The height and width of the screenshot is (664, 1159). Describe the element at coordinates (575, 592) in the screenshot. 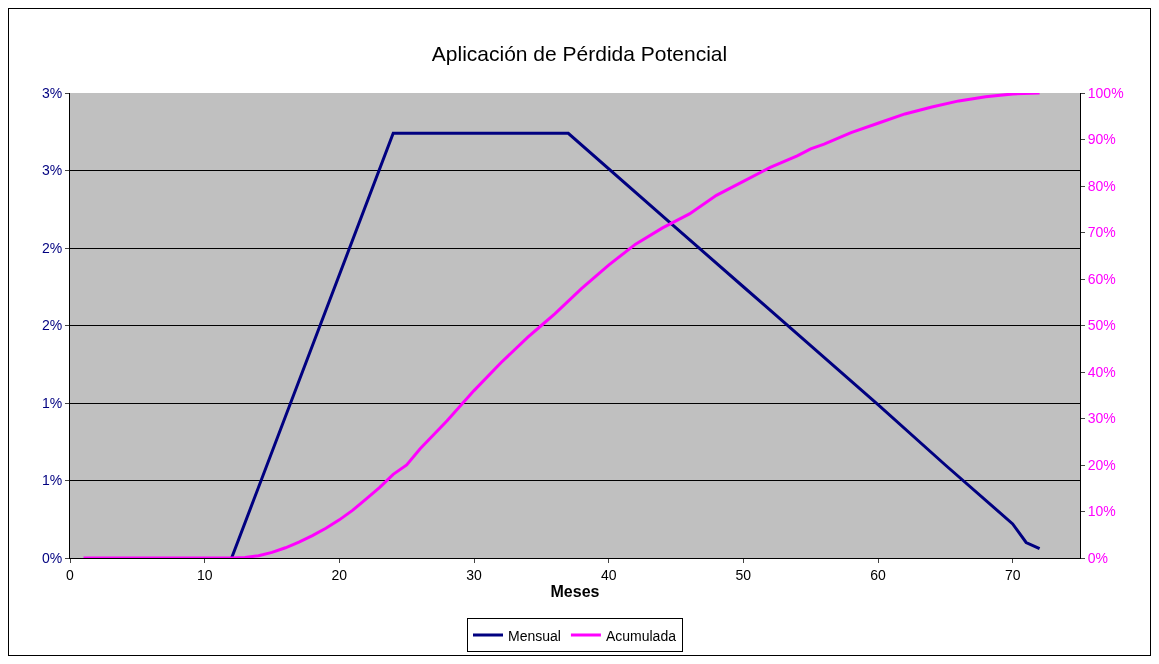

I see `x-axis-title: Meses` at that location.